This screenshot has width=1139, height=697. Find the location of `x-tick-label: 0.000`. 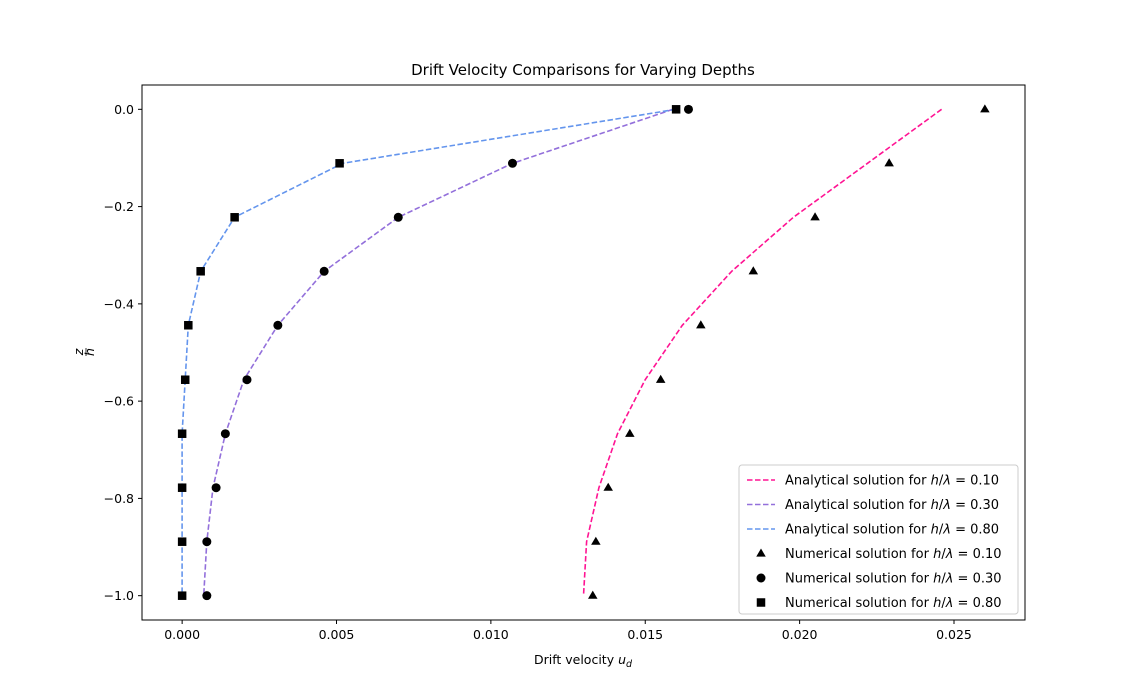

x-tick-label: 0.000 is located at coordinates (182, 634).